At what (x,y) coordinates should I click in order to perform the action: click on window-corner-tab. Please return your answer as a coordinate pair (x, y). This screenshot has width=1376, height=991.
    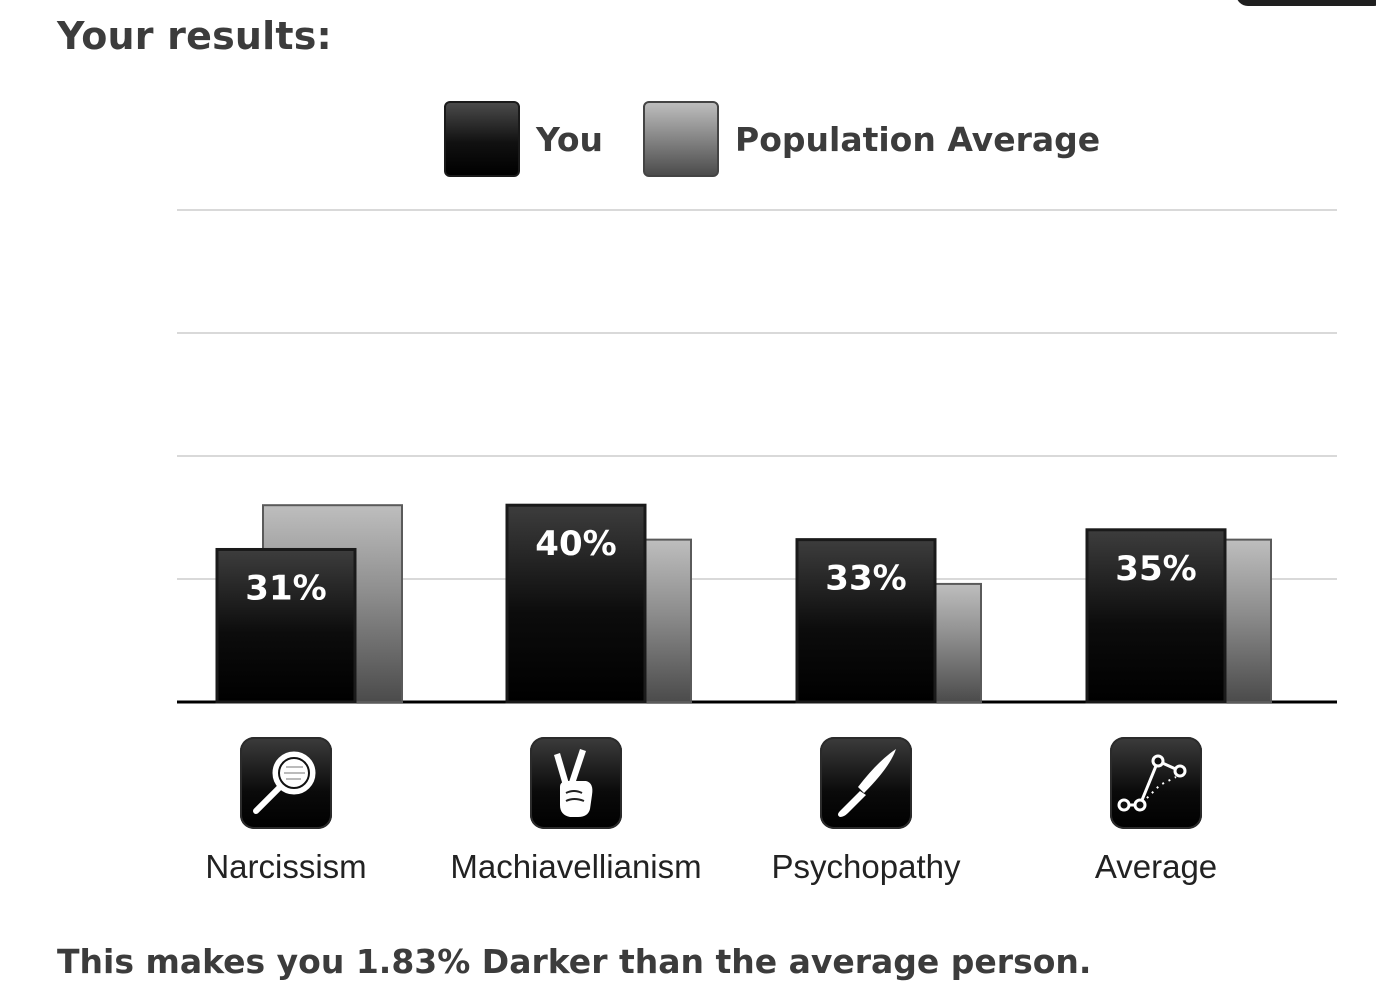
    Looking at the image, I should click on (1306, 3).